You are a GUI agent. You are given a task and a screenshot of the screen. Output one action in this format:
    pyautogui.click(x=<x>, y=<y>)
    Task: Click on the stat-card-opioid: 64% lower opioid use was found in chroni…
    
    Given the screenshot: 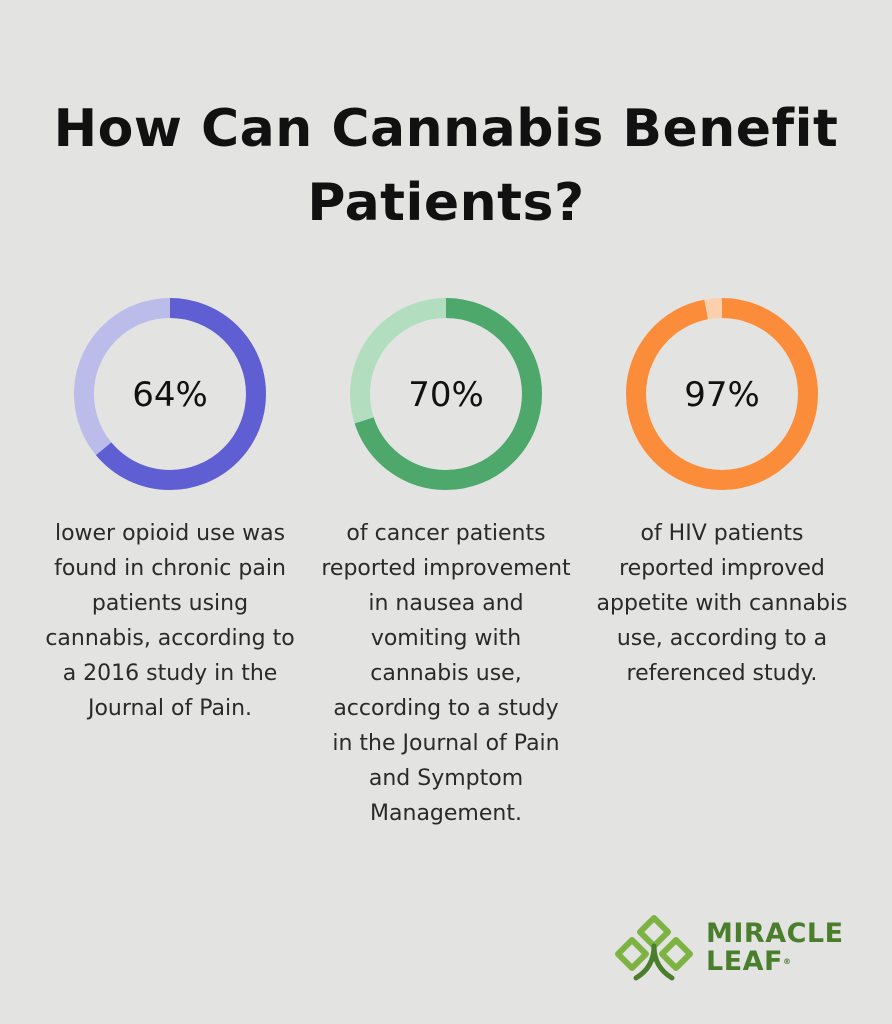 What is the action you would take?
    pyautogui.click(x=170, y=511)
    